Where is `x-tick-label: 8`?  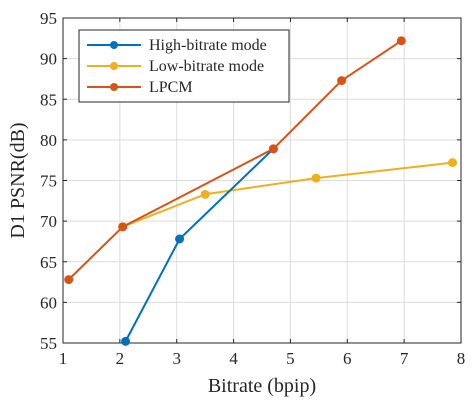
x-tick-label: 8 is located at coordinates (461, 358).